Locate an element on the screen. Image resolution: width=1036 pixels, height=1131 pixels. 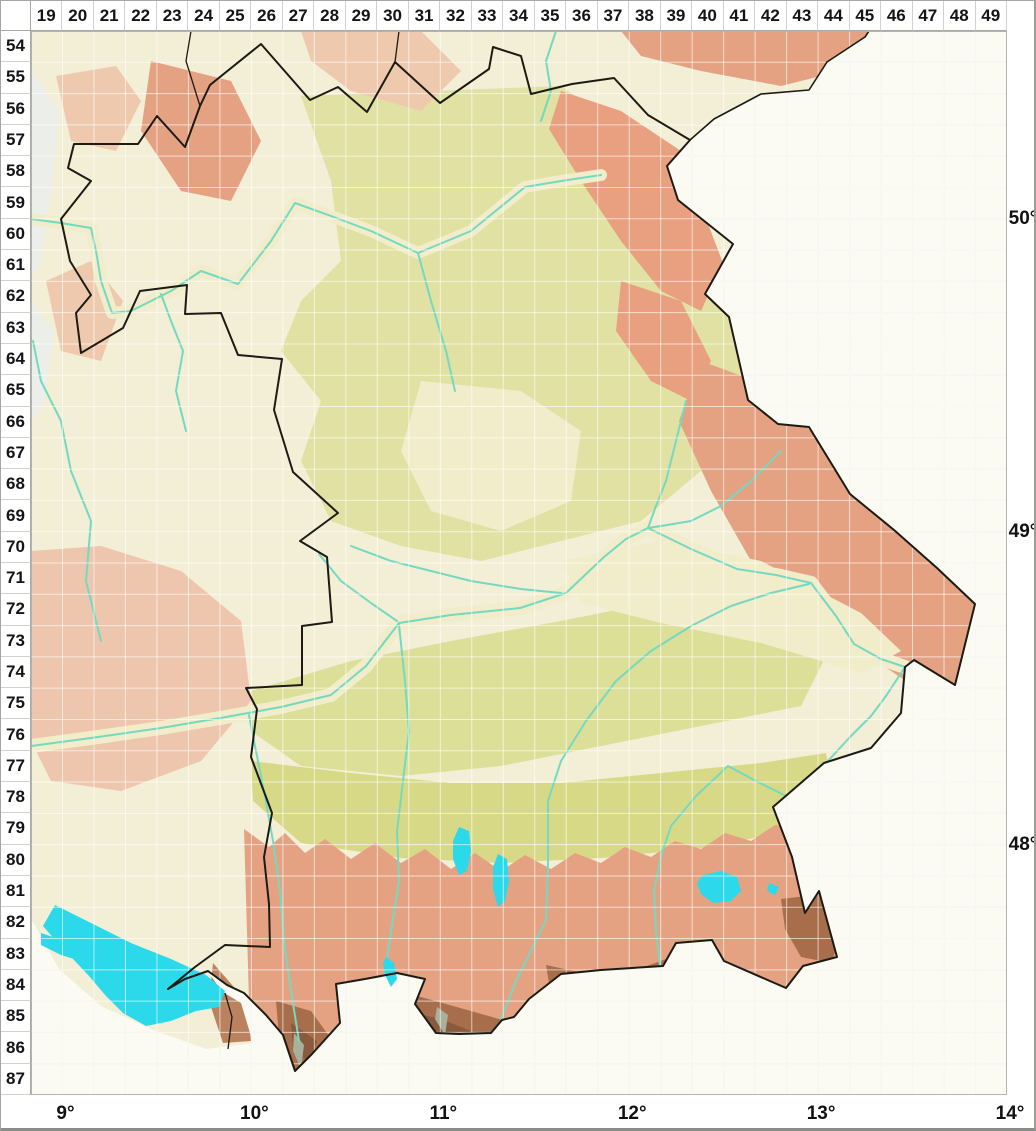
lakes-layer is located at coordinates (410, 926).